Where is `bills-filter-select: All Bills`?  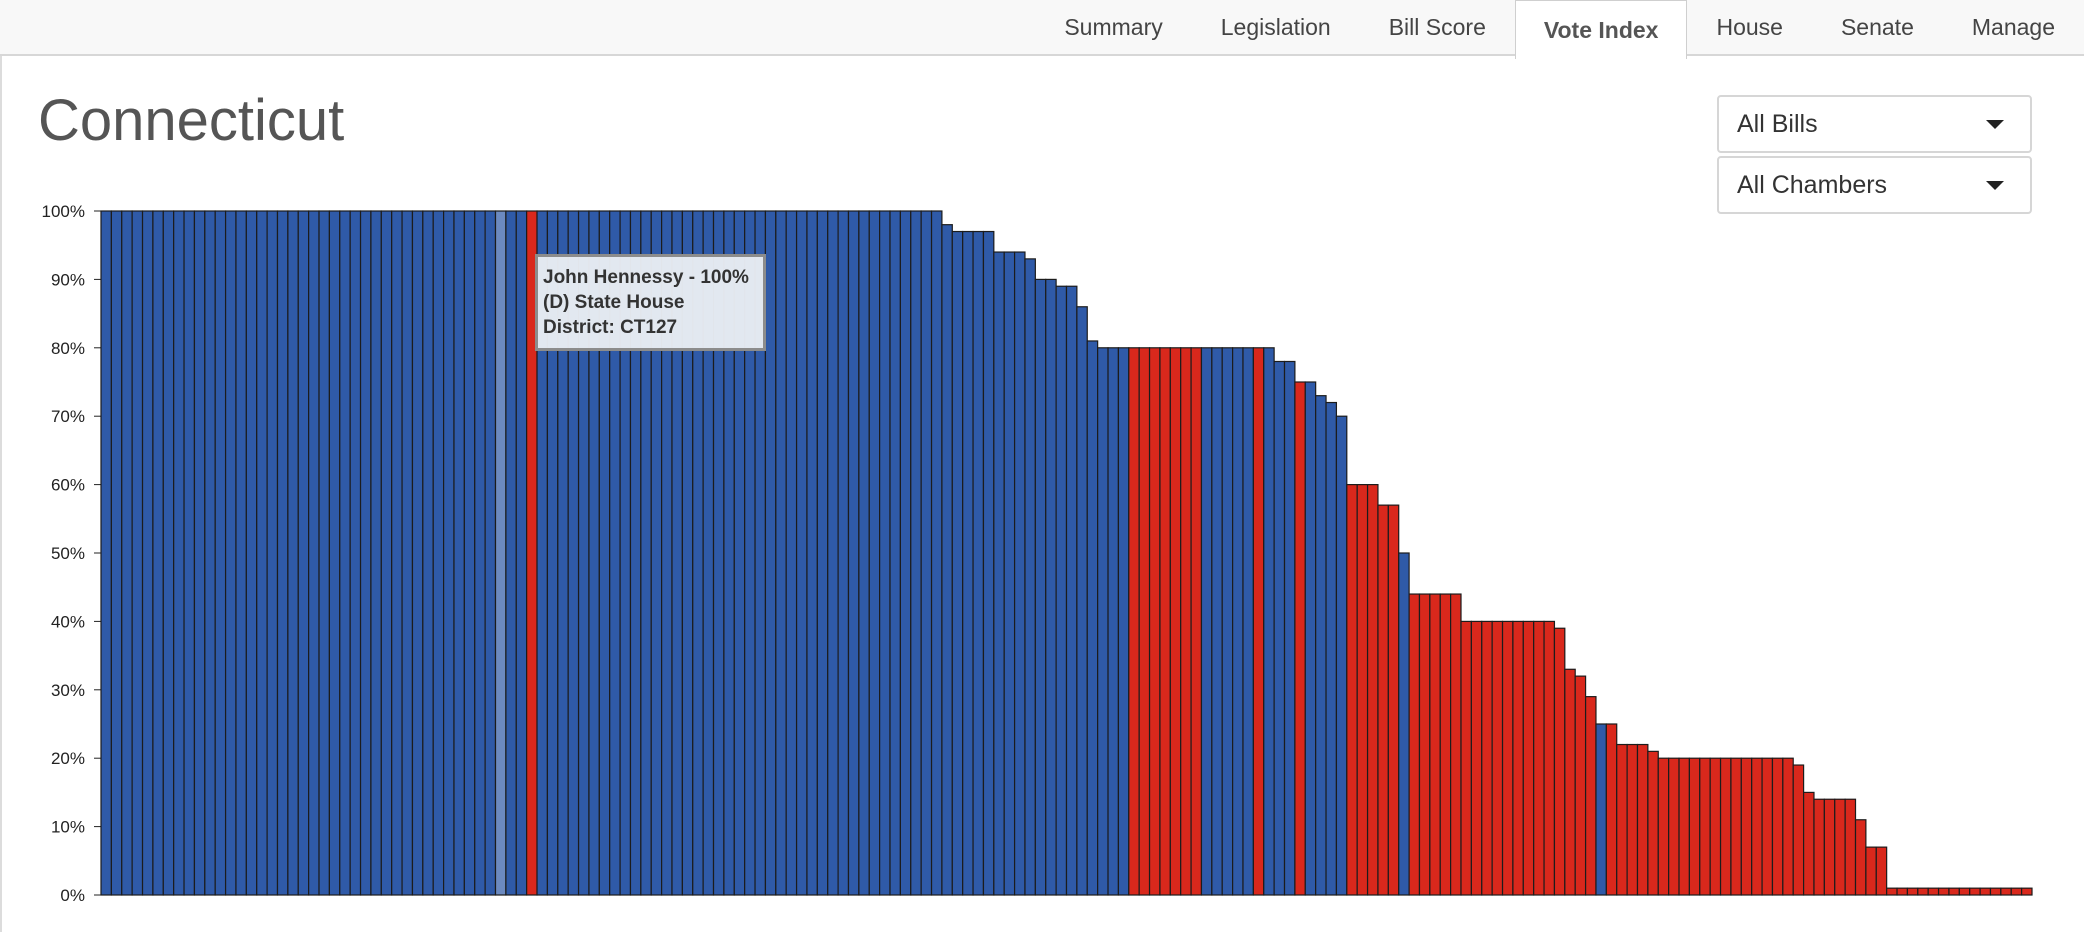
bills-filter-select: All Bills is located at coordinates (1874, 124).